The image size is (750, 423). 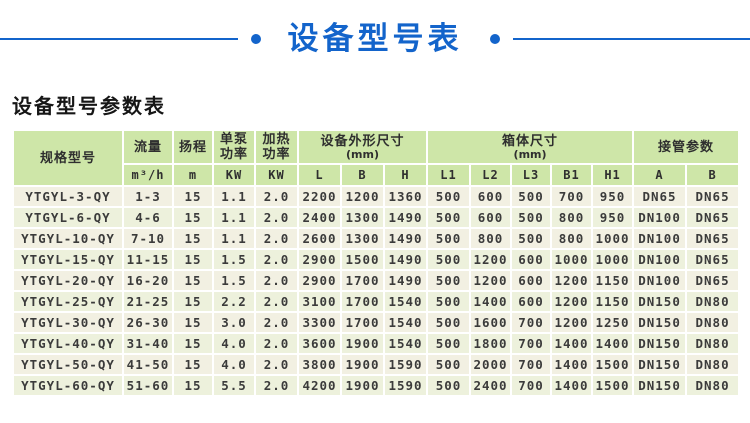 I want to click on model-cell: YTGYL-60-QY, so click(x=68, y=385).